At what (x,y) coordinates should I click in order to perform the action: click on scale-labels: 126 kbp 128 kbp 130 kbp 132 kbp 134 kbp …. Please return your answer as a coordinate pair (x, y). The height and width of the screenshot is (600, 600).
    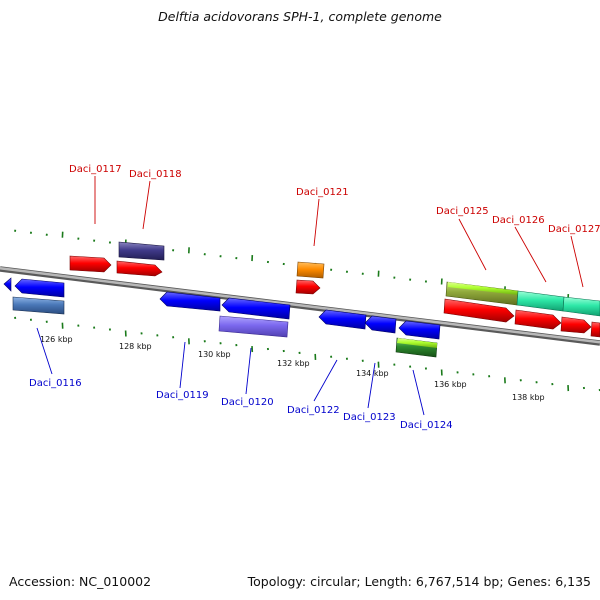
    Looking at the image, I should click on (292, 368).